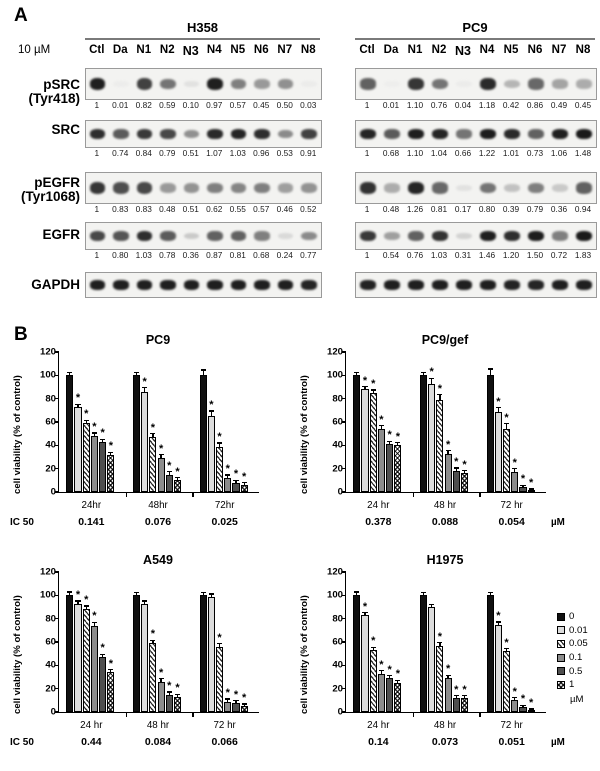 Image resolution: width=600 pixels, height=771 pixels. I want to click on bar-24hr-0.1, so click(381, 460).